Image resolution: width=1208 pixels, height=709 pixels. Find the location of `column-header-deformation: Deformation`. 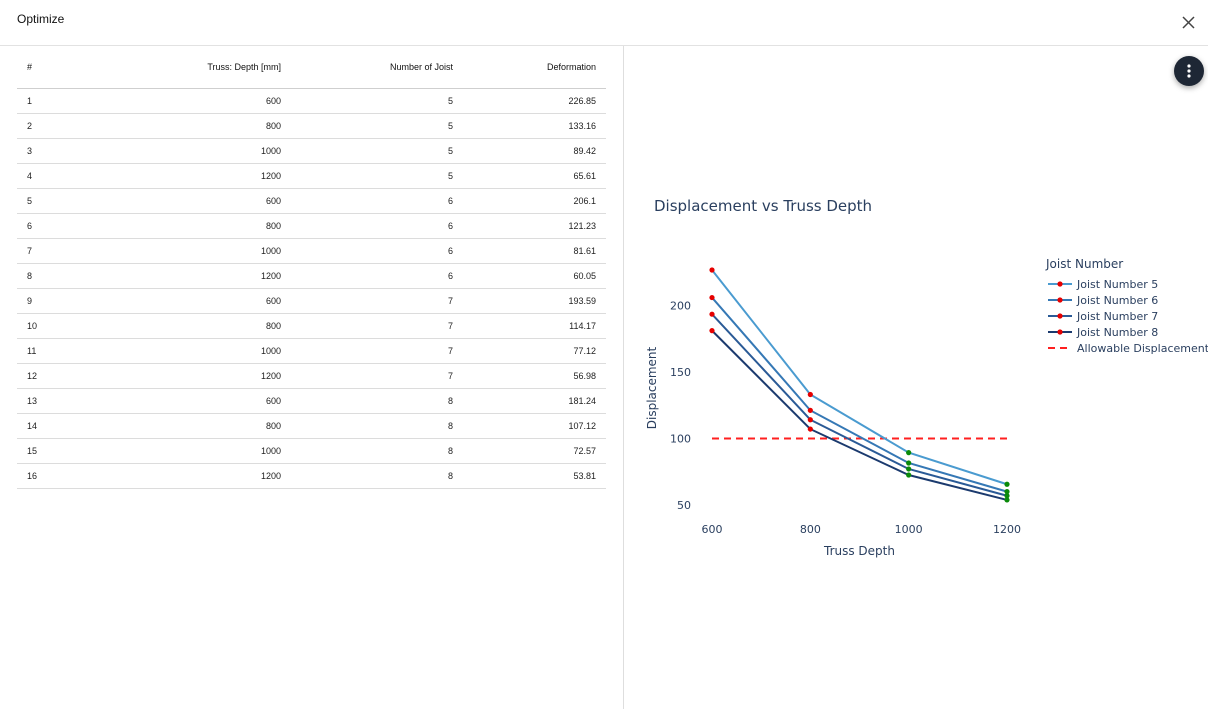

column-header-deformation: Deformation is located at coordinates (571, 67).